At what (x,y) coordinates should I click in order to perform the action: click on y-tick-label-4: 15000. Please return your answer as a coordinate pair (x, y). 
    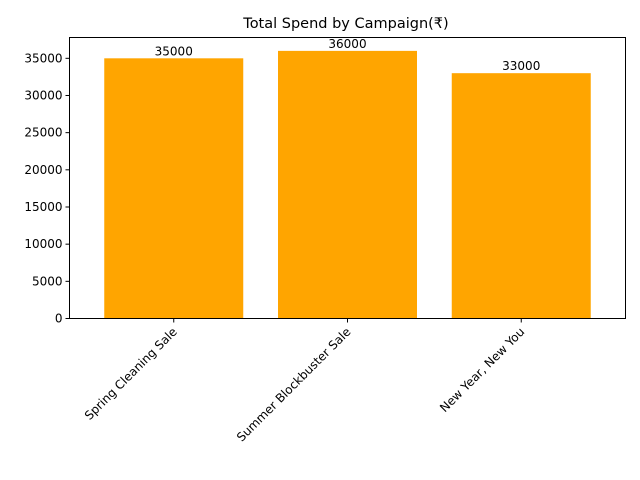
    Looking at the image, I should click on (43, 207).